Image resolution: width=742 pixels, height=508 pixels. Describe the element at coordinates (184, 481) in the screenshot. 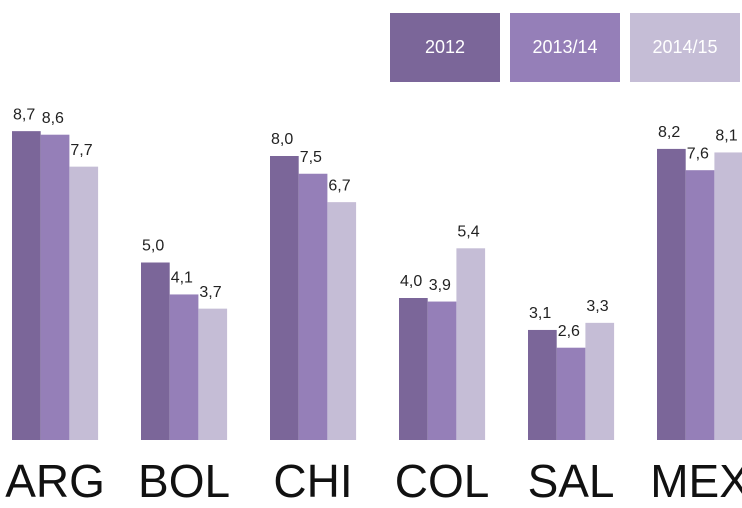

I see `x-tick-label: BOL` at that location.